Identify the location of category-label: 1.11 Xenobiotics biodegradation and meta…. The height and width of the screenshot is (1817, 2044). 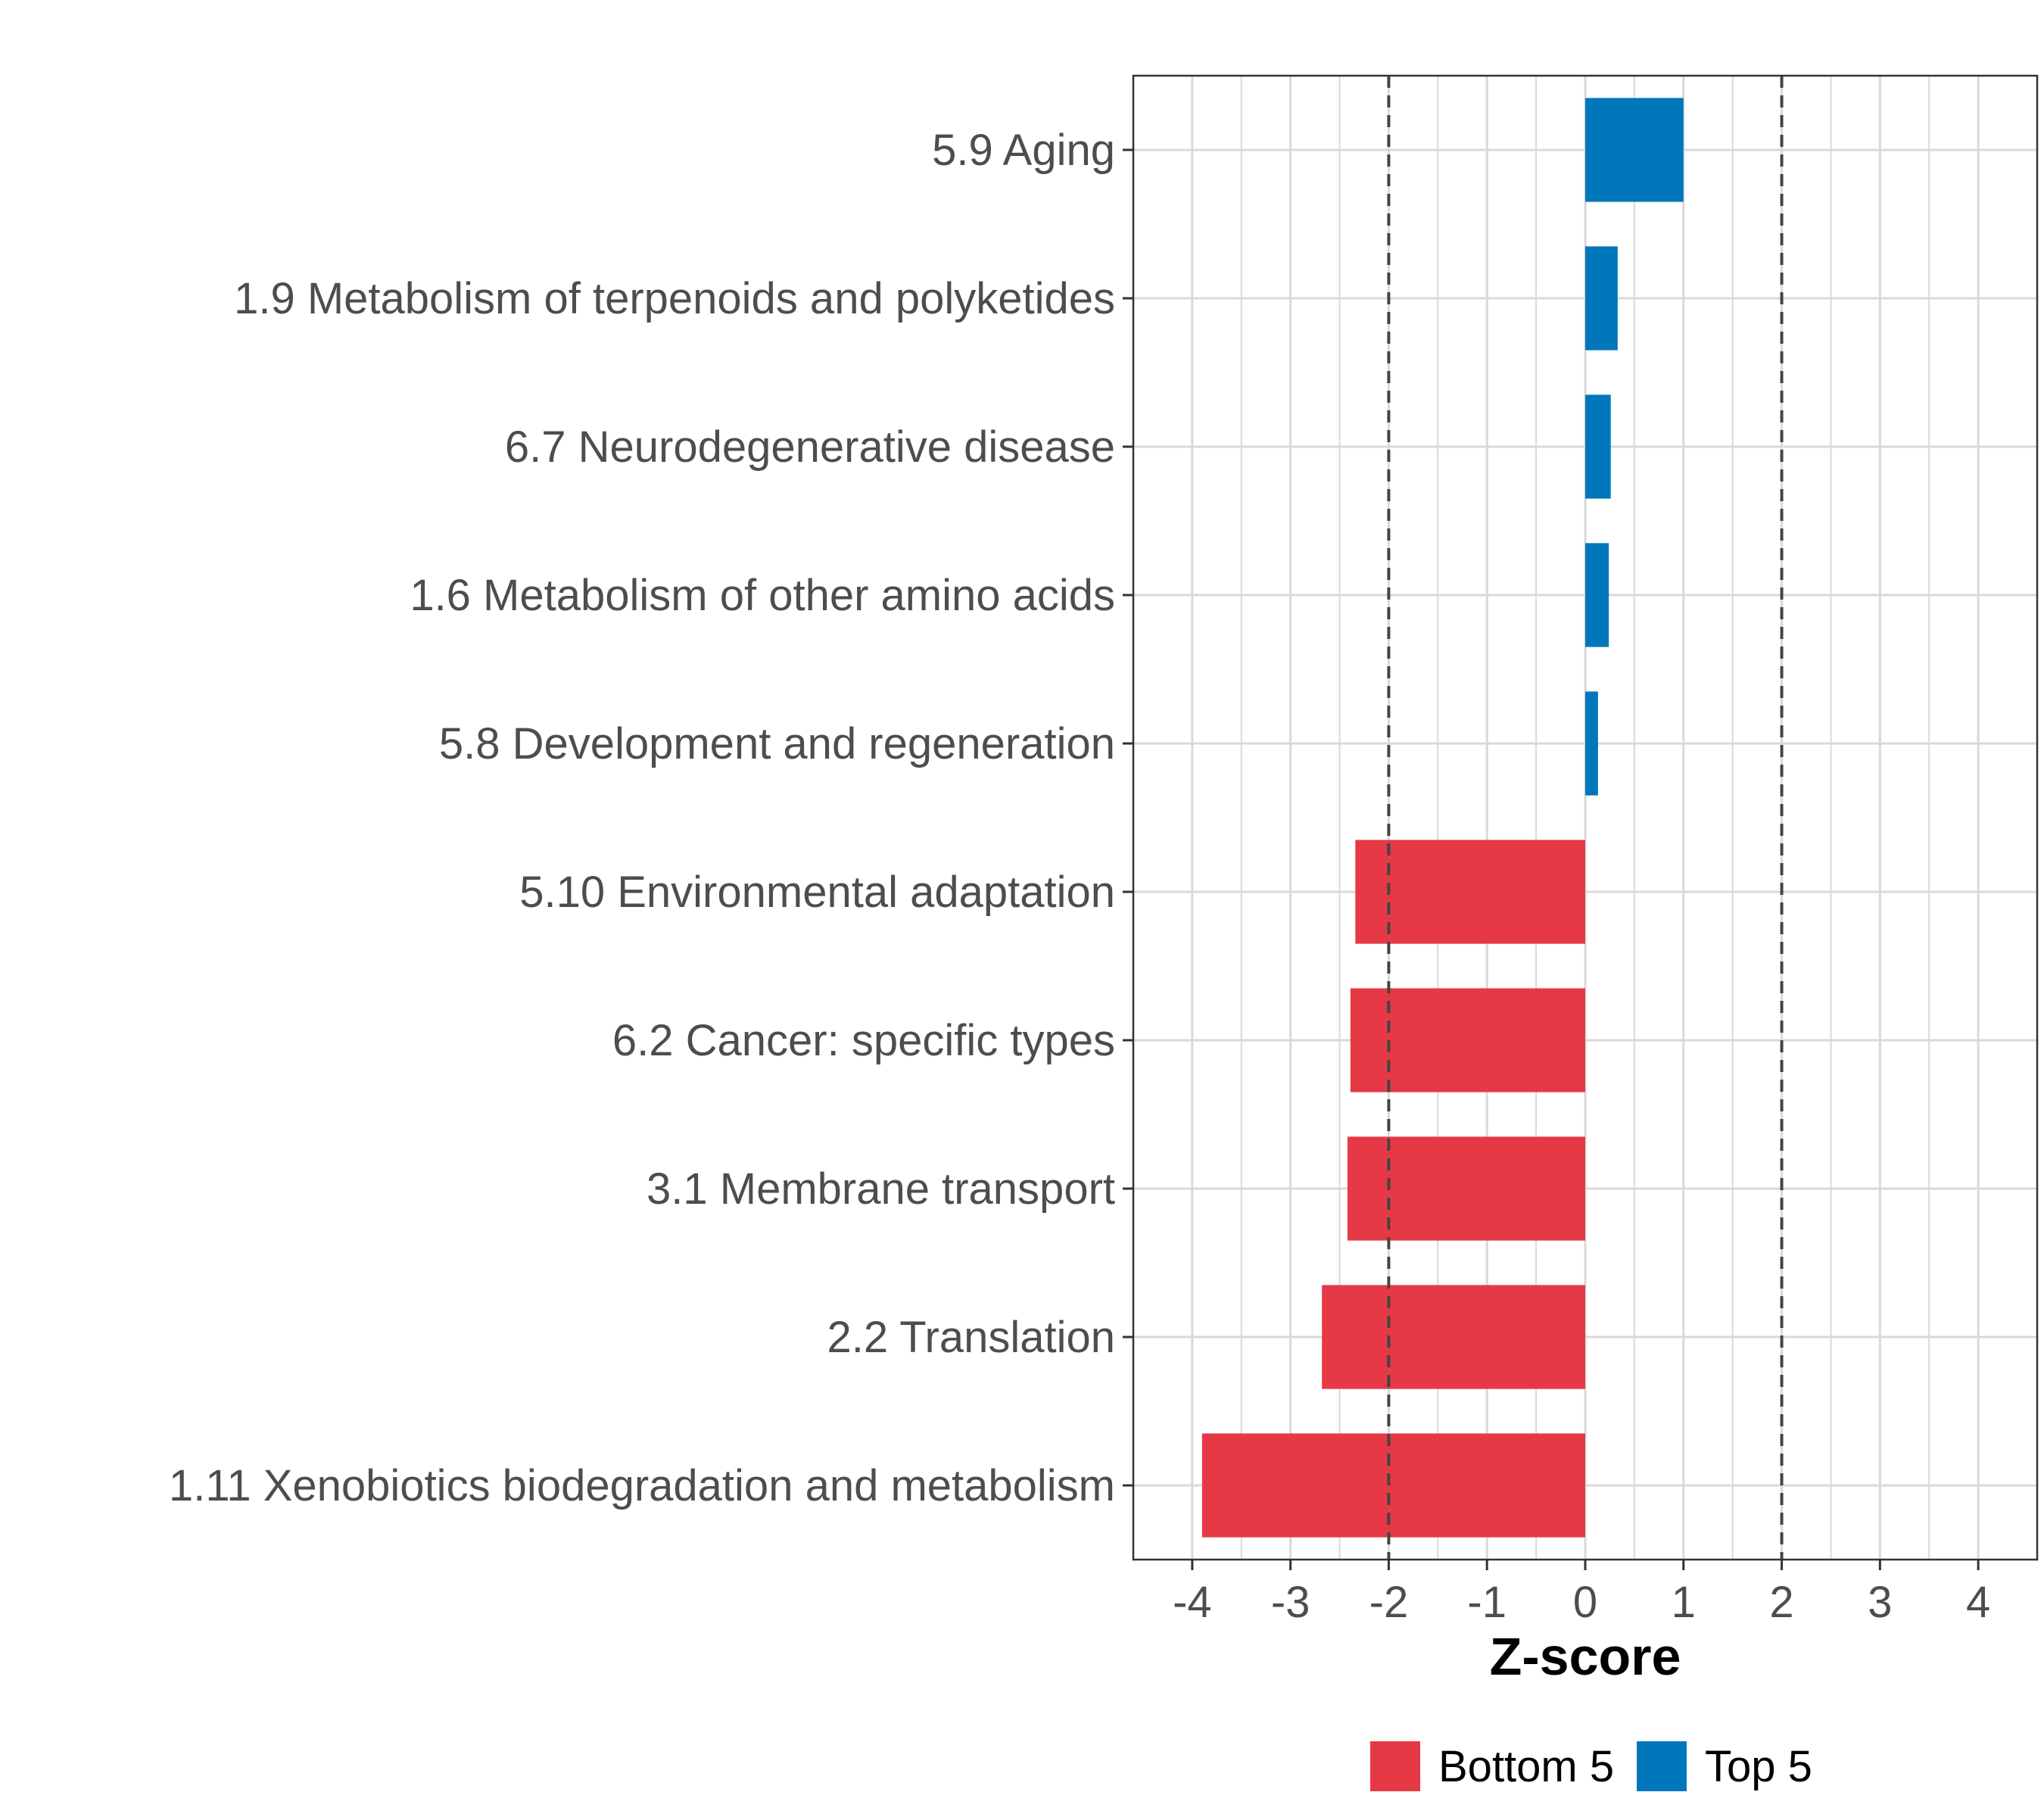
(642, 1485).